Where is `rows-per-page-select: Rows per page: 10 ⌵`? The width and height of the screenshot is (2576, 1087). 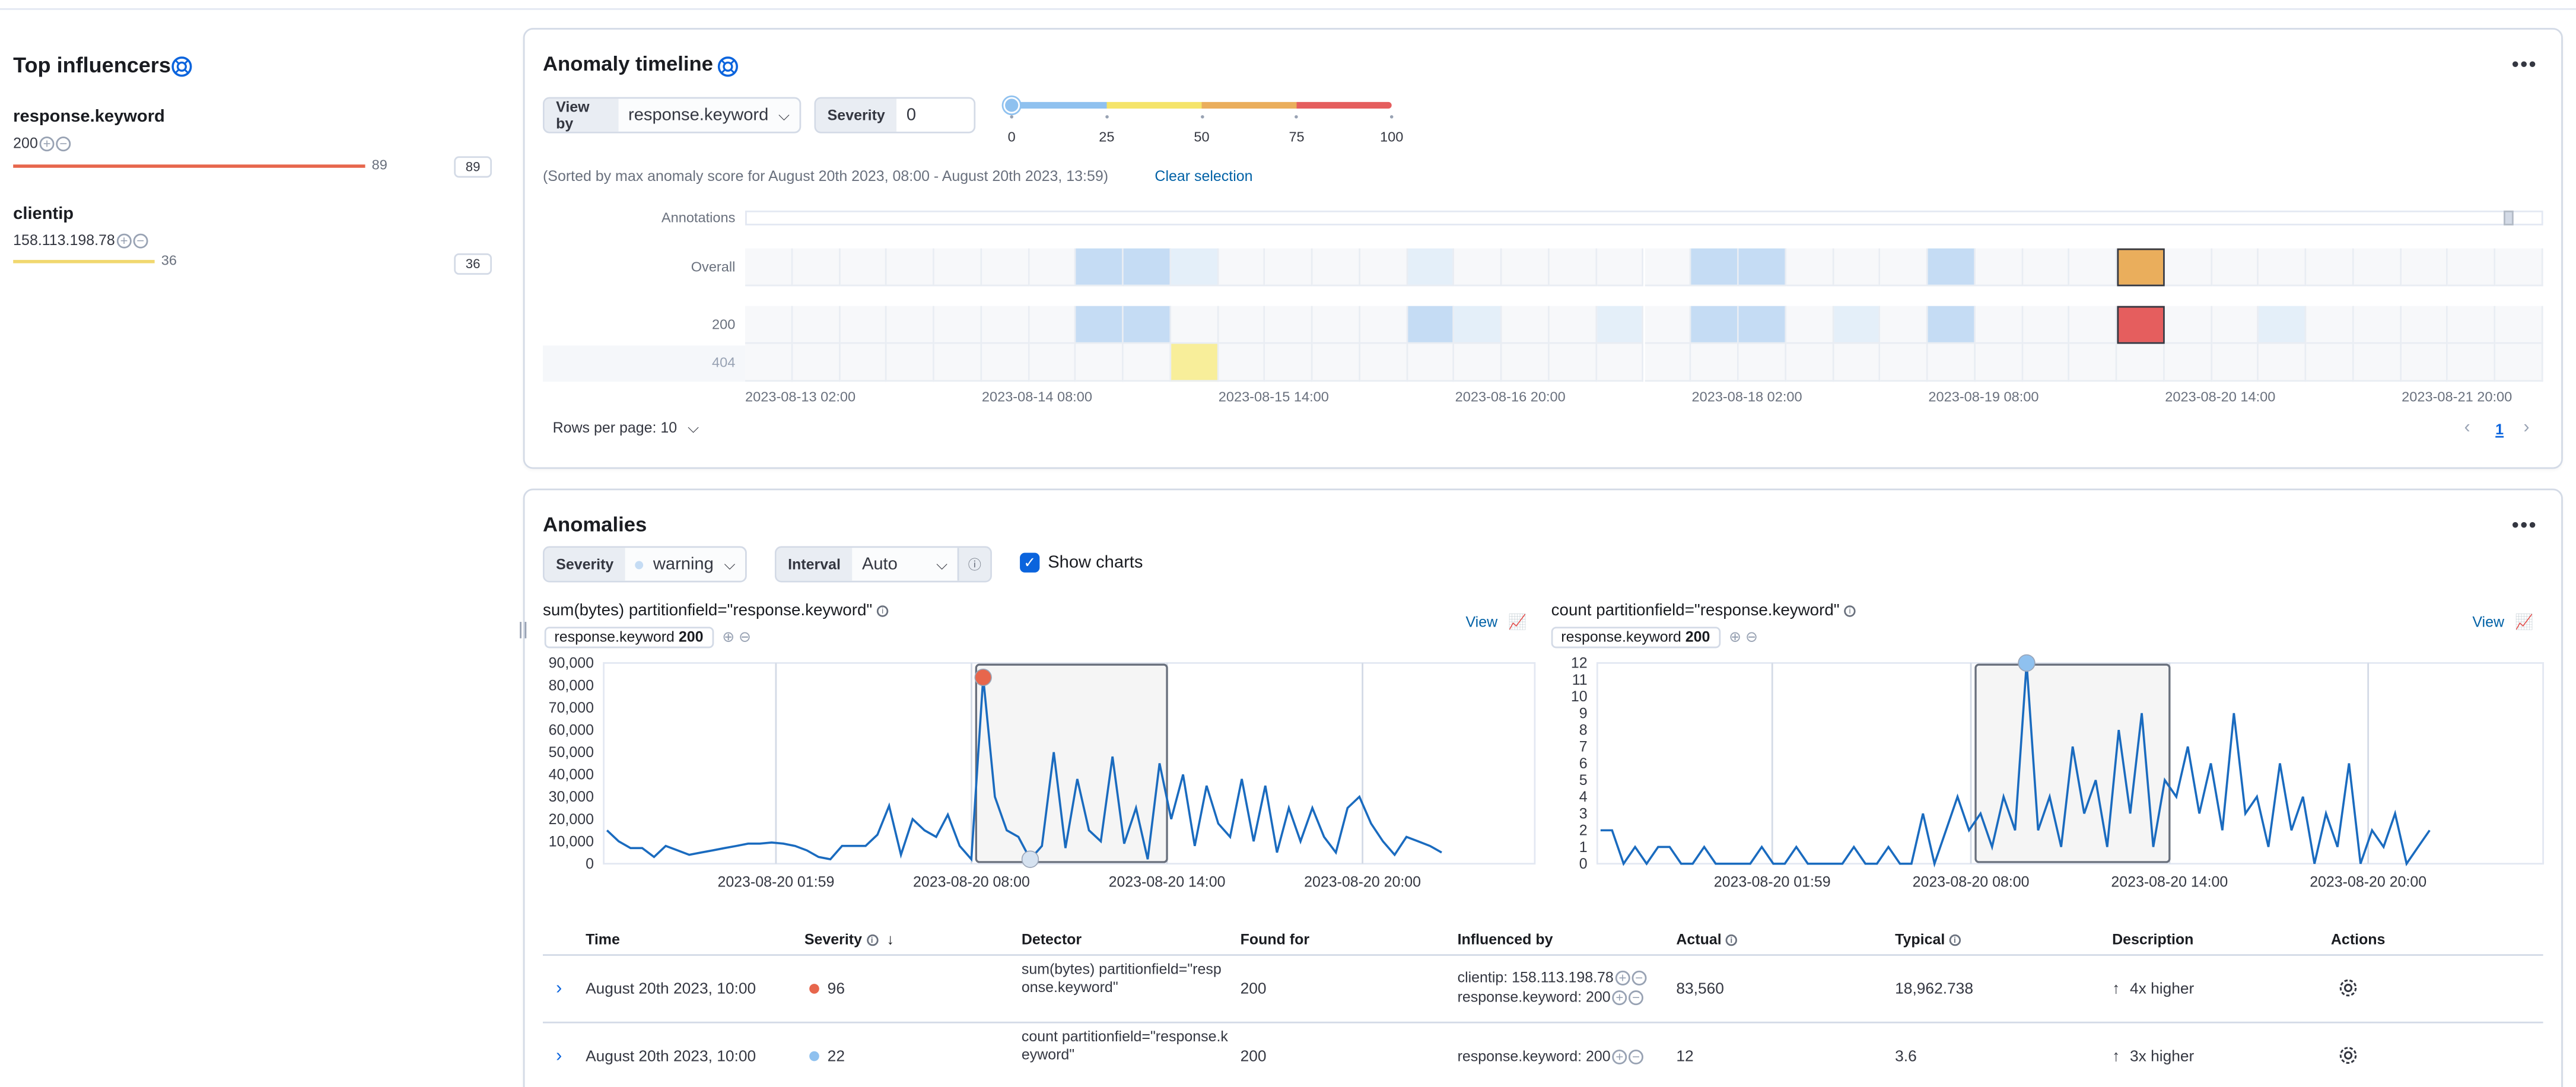
rows-per-page-select: Rows per page: 10 ⌵ is located at coordinates (626, 428).